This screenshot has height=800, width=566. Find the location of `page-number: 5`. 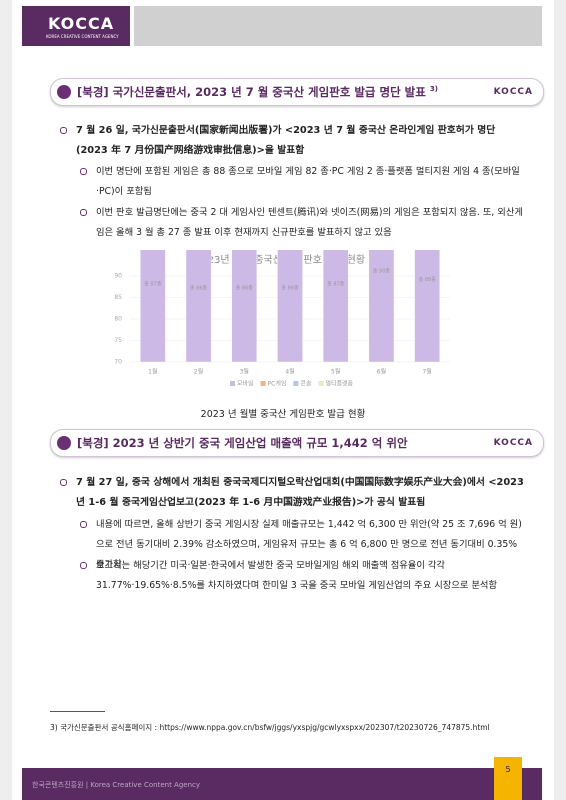

page-number: 5 is located at coordinates (508, 769).